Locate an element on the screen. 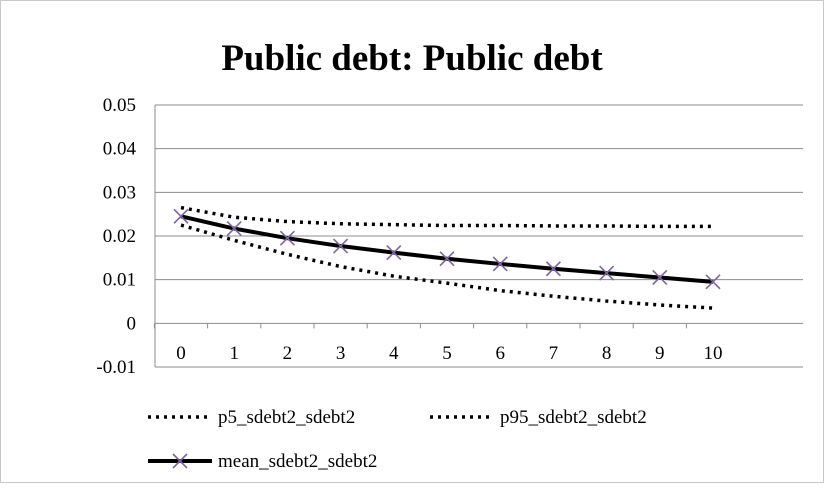 This screenshot has width=825, height=489. series-line-p95_sdebt2_sdebt2 is located at coordinates (446, 217).